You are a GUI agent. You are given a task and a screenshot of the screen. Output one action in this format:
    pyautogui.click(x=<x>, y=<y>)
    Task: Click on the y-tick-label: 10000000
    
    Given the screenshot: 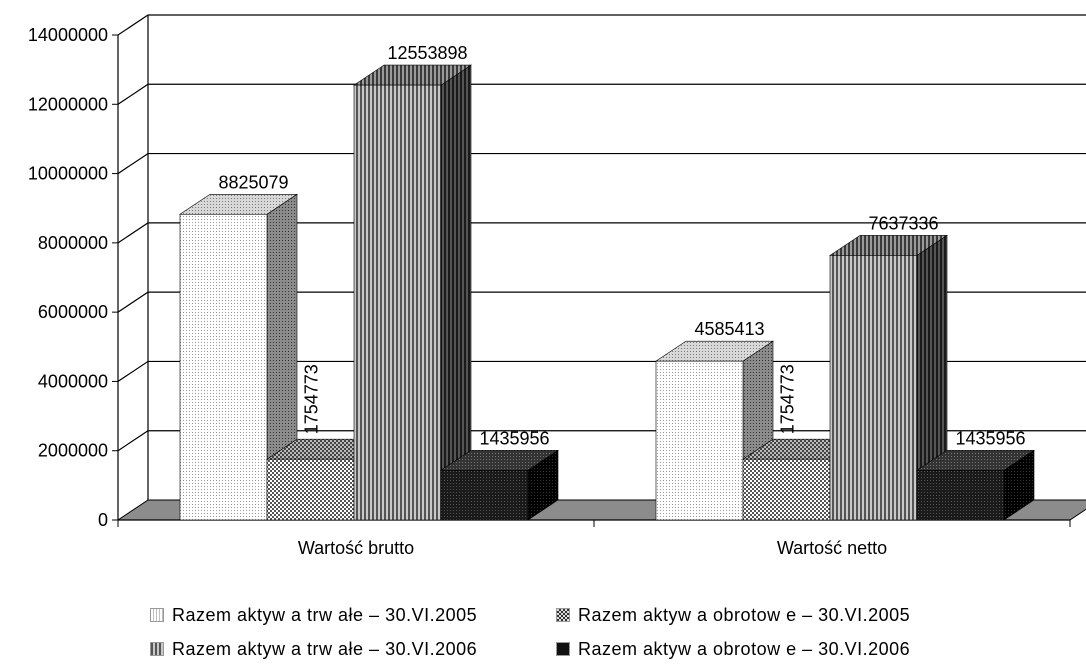 What is the action you would take?
    pyautogui.click(x=68, y=174)
    